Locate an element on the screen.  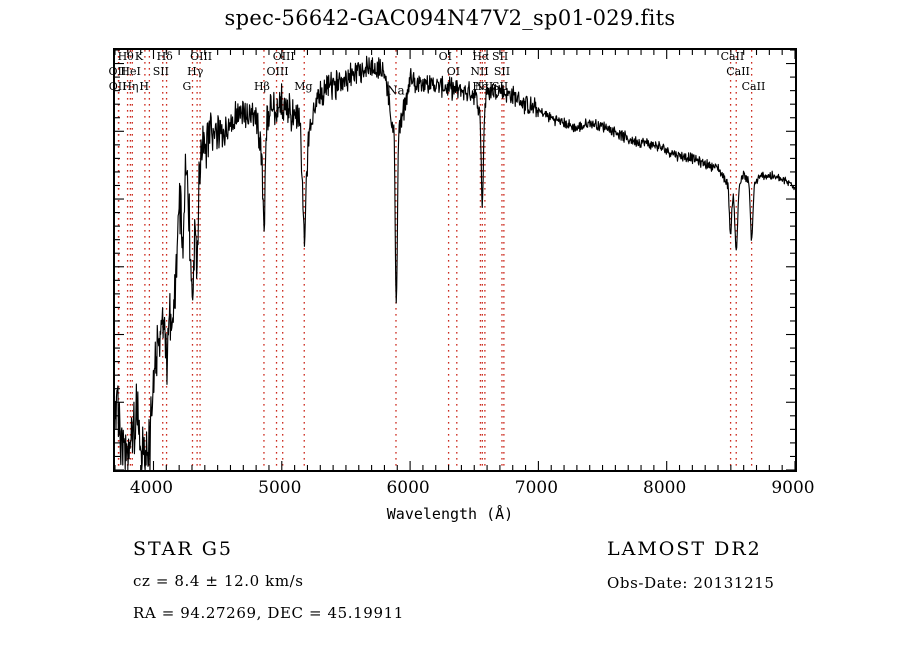
line-label-g: G is located at coordinates (187, 86).